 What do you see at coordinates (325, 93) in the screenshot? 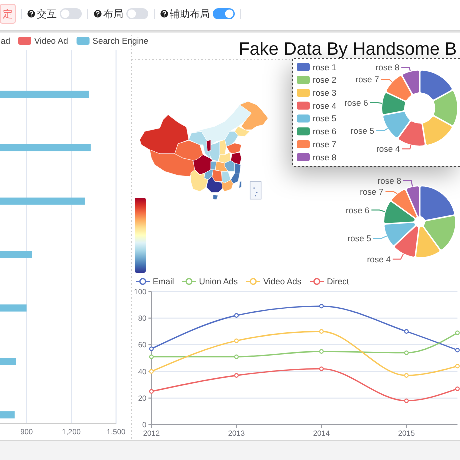
I see `legend-label: rose 3` at bounding box center [325, 93].